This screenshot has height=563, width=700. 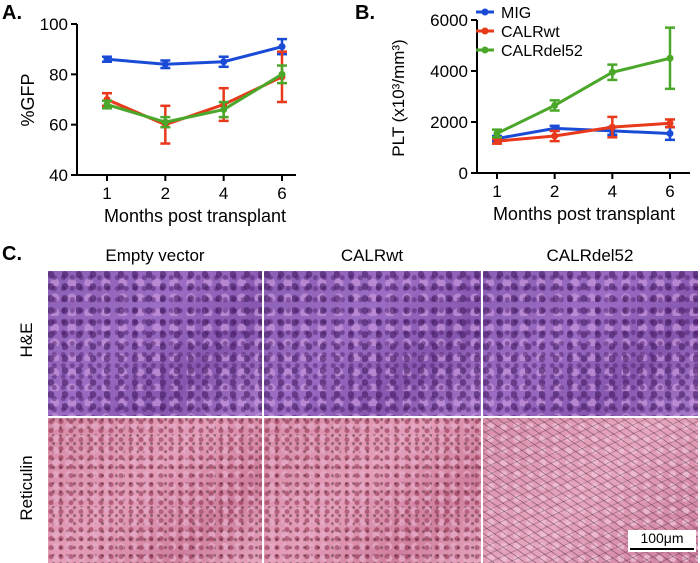 I want to click on legend-label-mig: MIG, so click(x=516, y=13).